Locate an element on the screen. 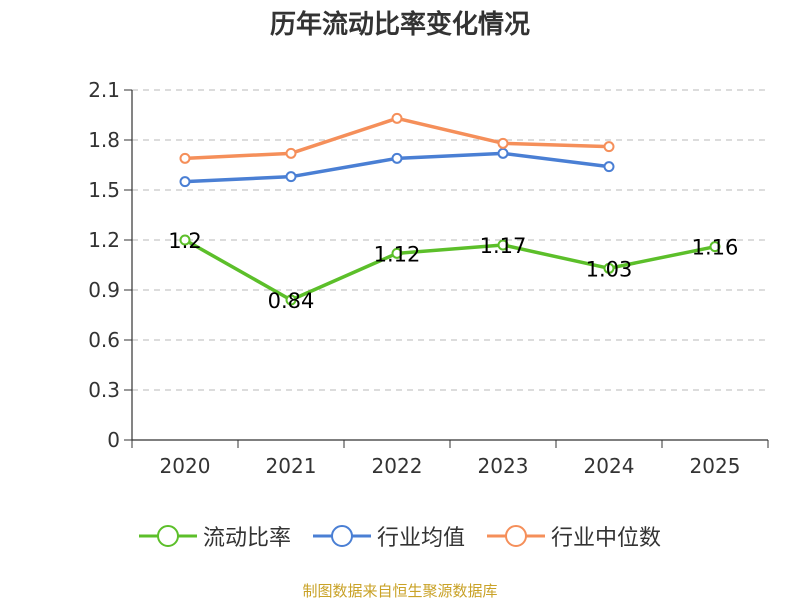 The image size is (800, 601). y-tick-label: 1.8 is located at coordinates (104, 140).